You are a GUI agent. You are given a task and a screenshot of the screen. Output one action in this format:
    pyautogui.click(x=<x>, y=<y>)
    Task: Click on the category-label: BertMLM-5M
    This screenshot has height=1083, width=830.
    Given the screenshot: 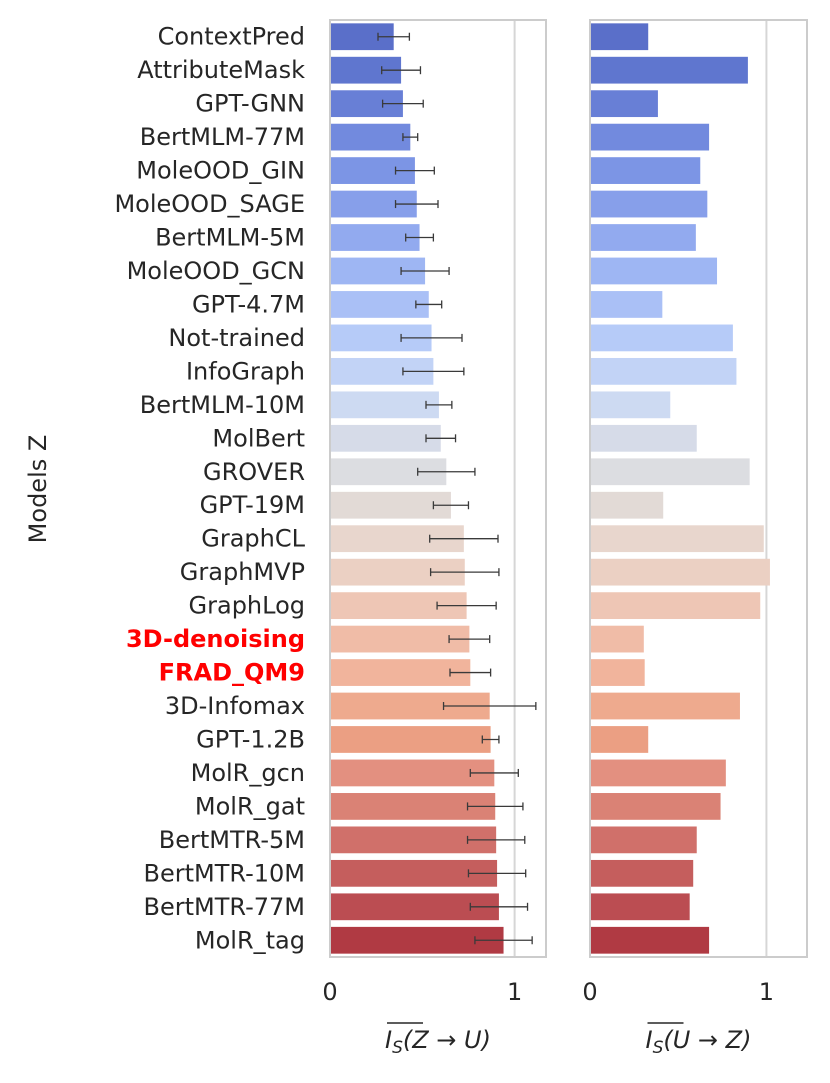 What is the action you would take?
    pyautogui.click(x=230, y=238)
    